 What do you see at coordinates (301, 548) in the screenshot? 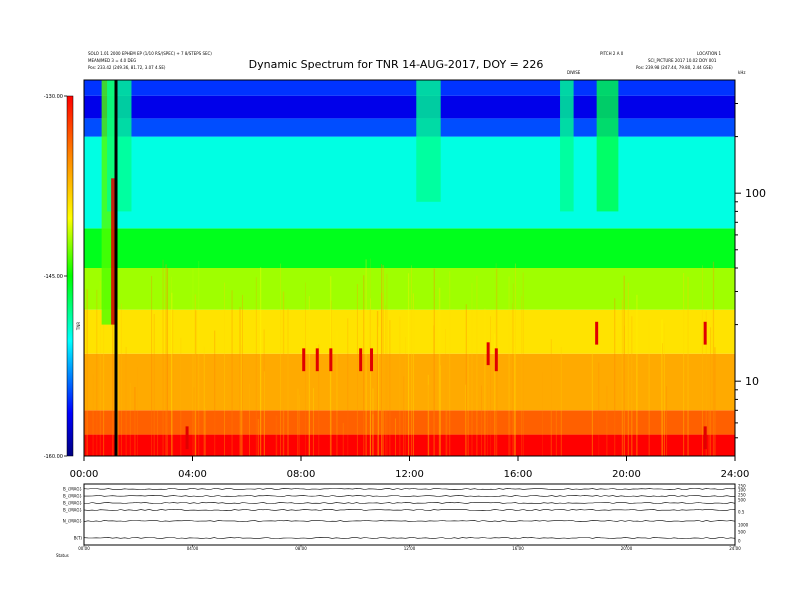
I see `lower-x-tick-label: 08:00` at bounding box center [301, 548].